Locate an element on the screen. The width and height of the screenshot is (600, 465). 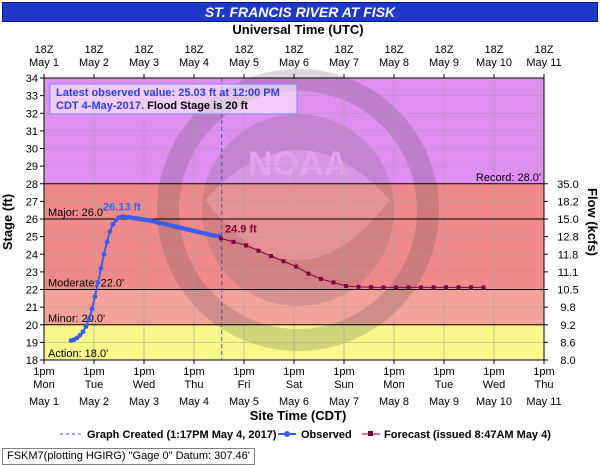
right-tick-label: 9.8 is located at coordinates (567, 308).